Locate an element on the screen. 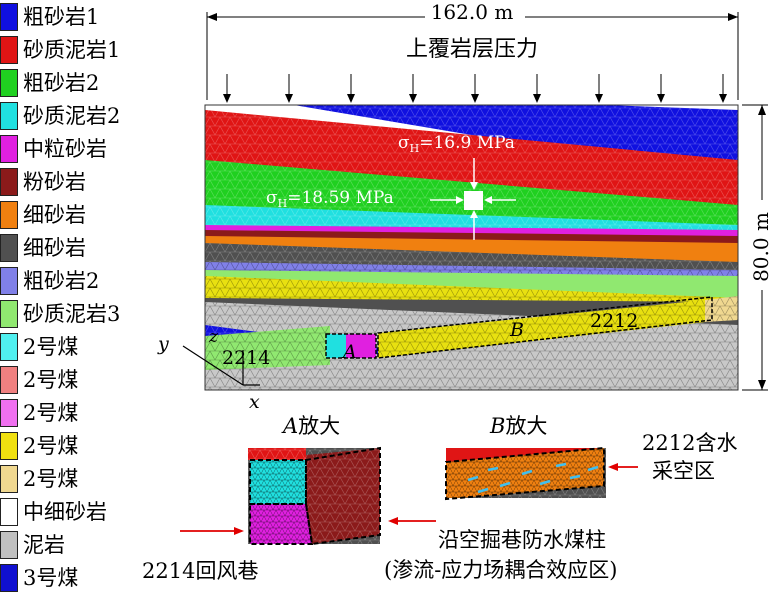  floor-stratum-mesh is located at coordinates (471, 357).